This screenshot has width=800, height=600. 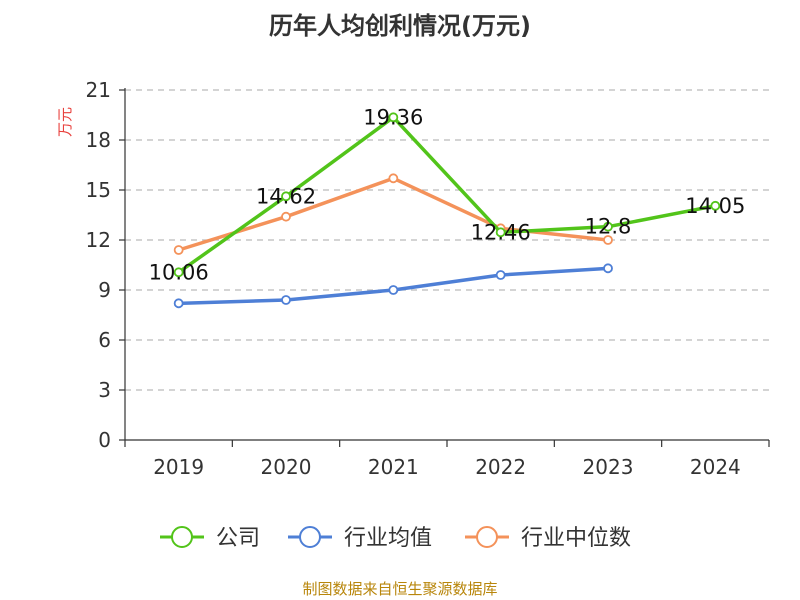 I want to click on data-label: 14.62, so click(x=286, y=196).